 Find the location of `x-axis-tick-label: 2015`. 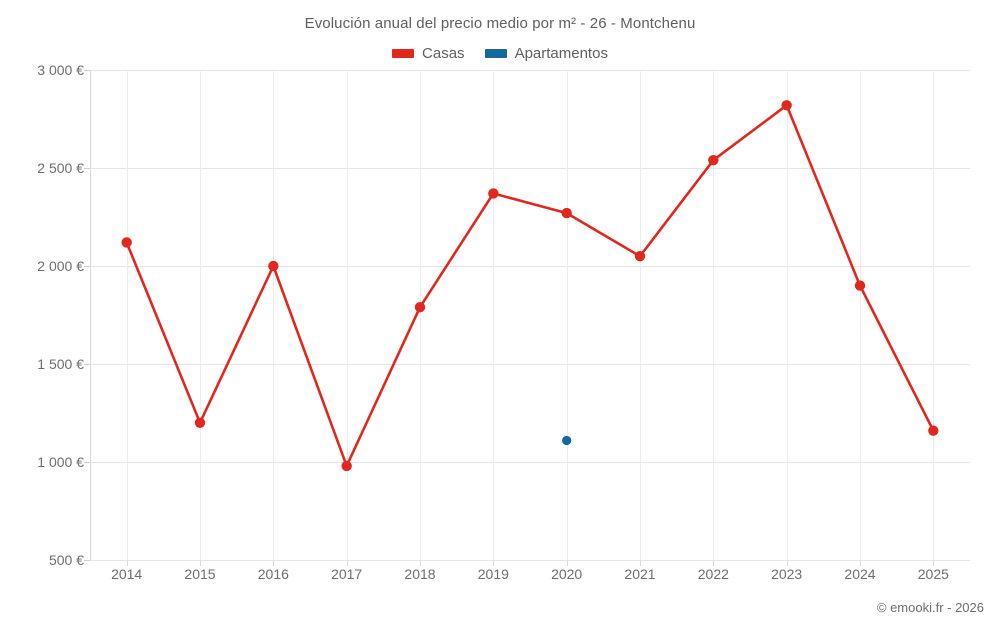

x-axis-tick-label: 2015 is located at coordinates (200, 574).